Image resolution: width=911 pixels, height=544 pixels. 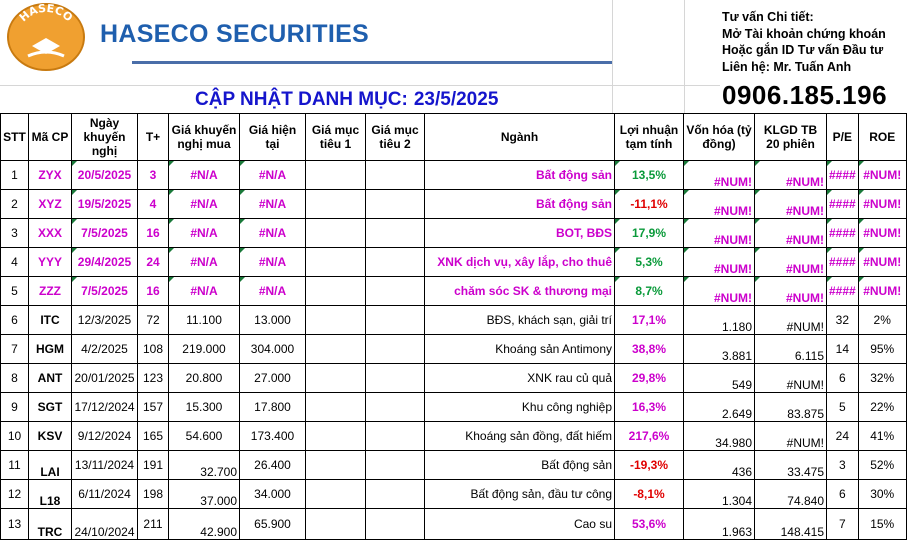 I want to click on cell-ngay: 17/12/2024, so click(x=104, y=407).